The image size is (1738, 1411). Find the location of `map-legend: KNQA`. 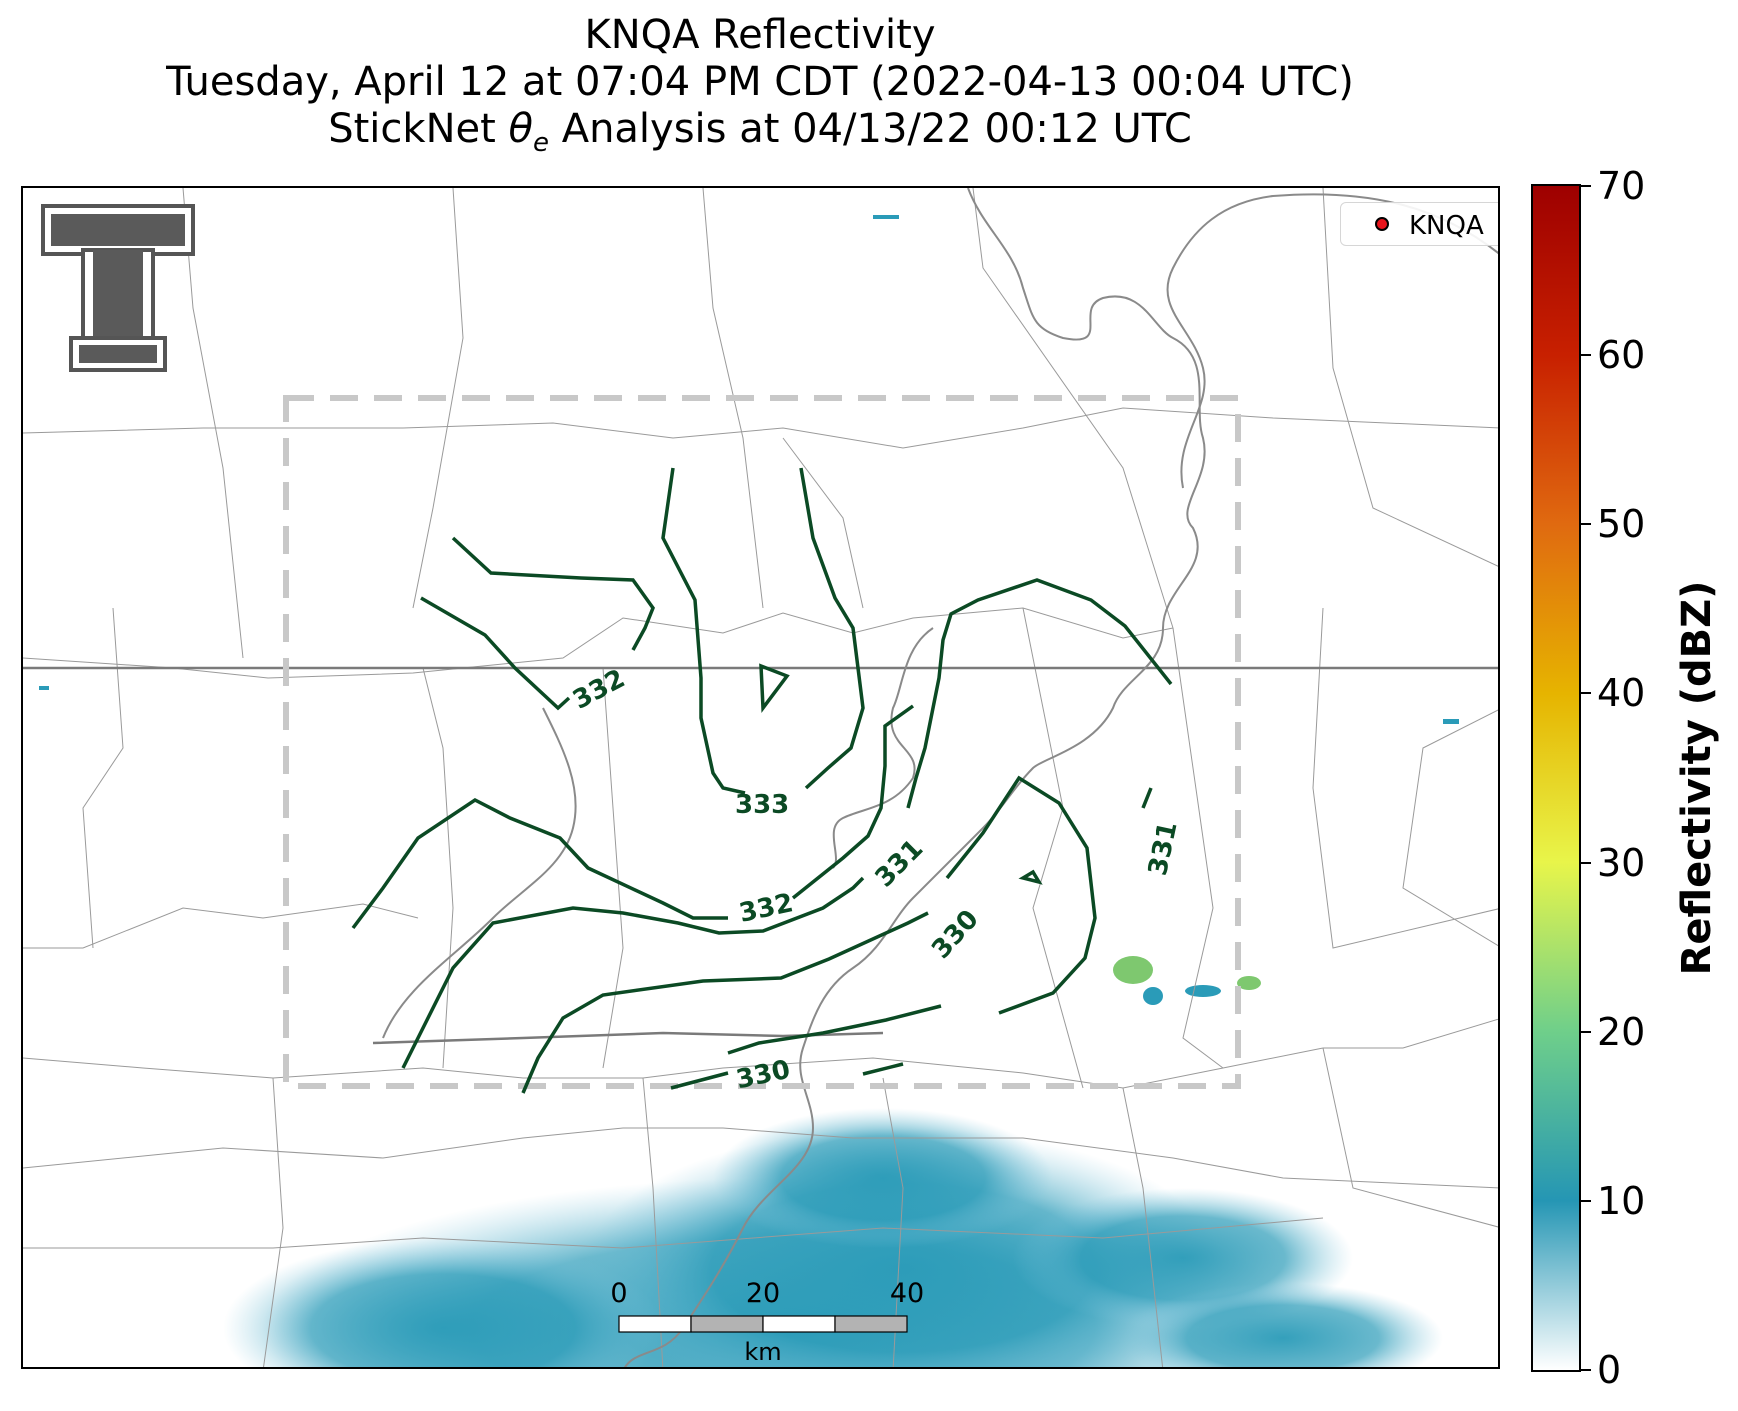

map-legend: KNQA is located at coordinates (1419, 224).